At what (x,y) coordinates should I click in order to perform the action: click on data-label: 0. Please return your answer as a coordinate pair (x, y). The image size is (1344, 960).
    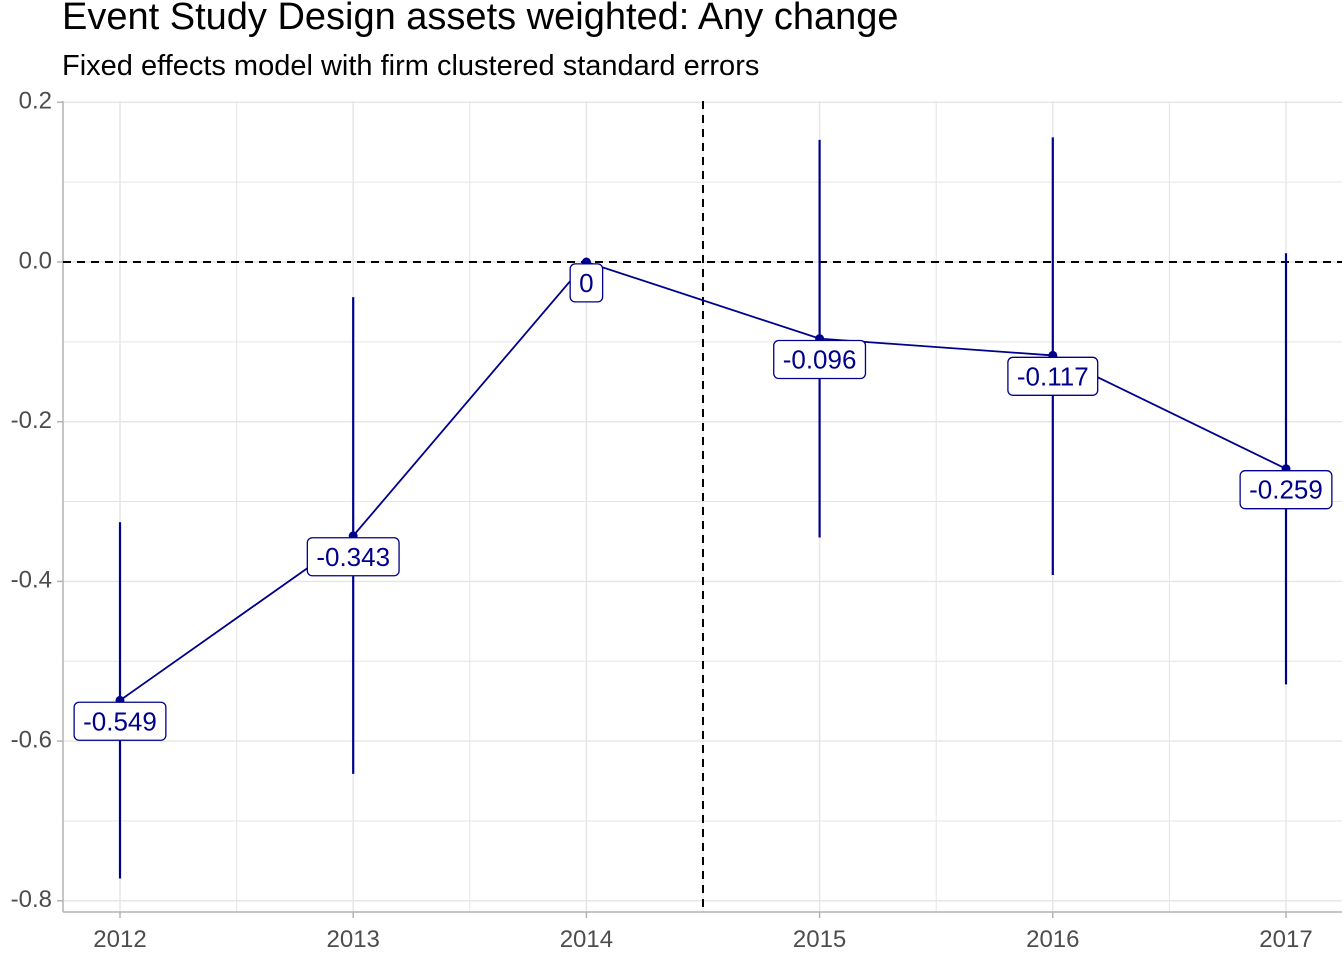
    Looking at the image, I should click on (586, 283).